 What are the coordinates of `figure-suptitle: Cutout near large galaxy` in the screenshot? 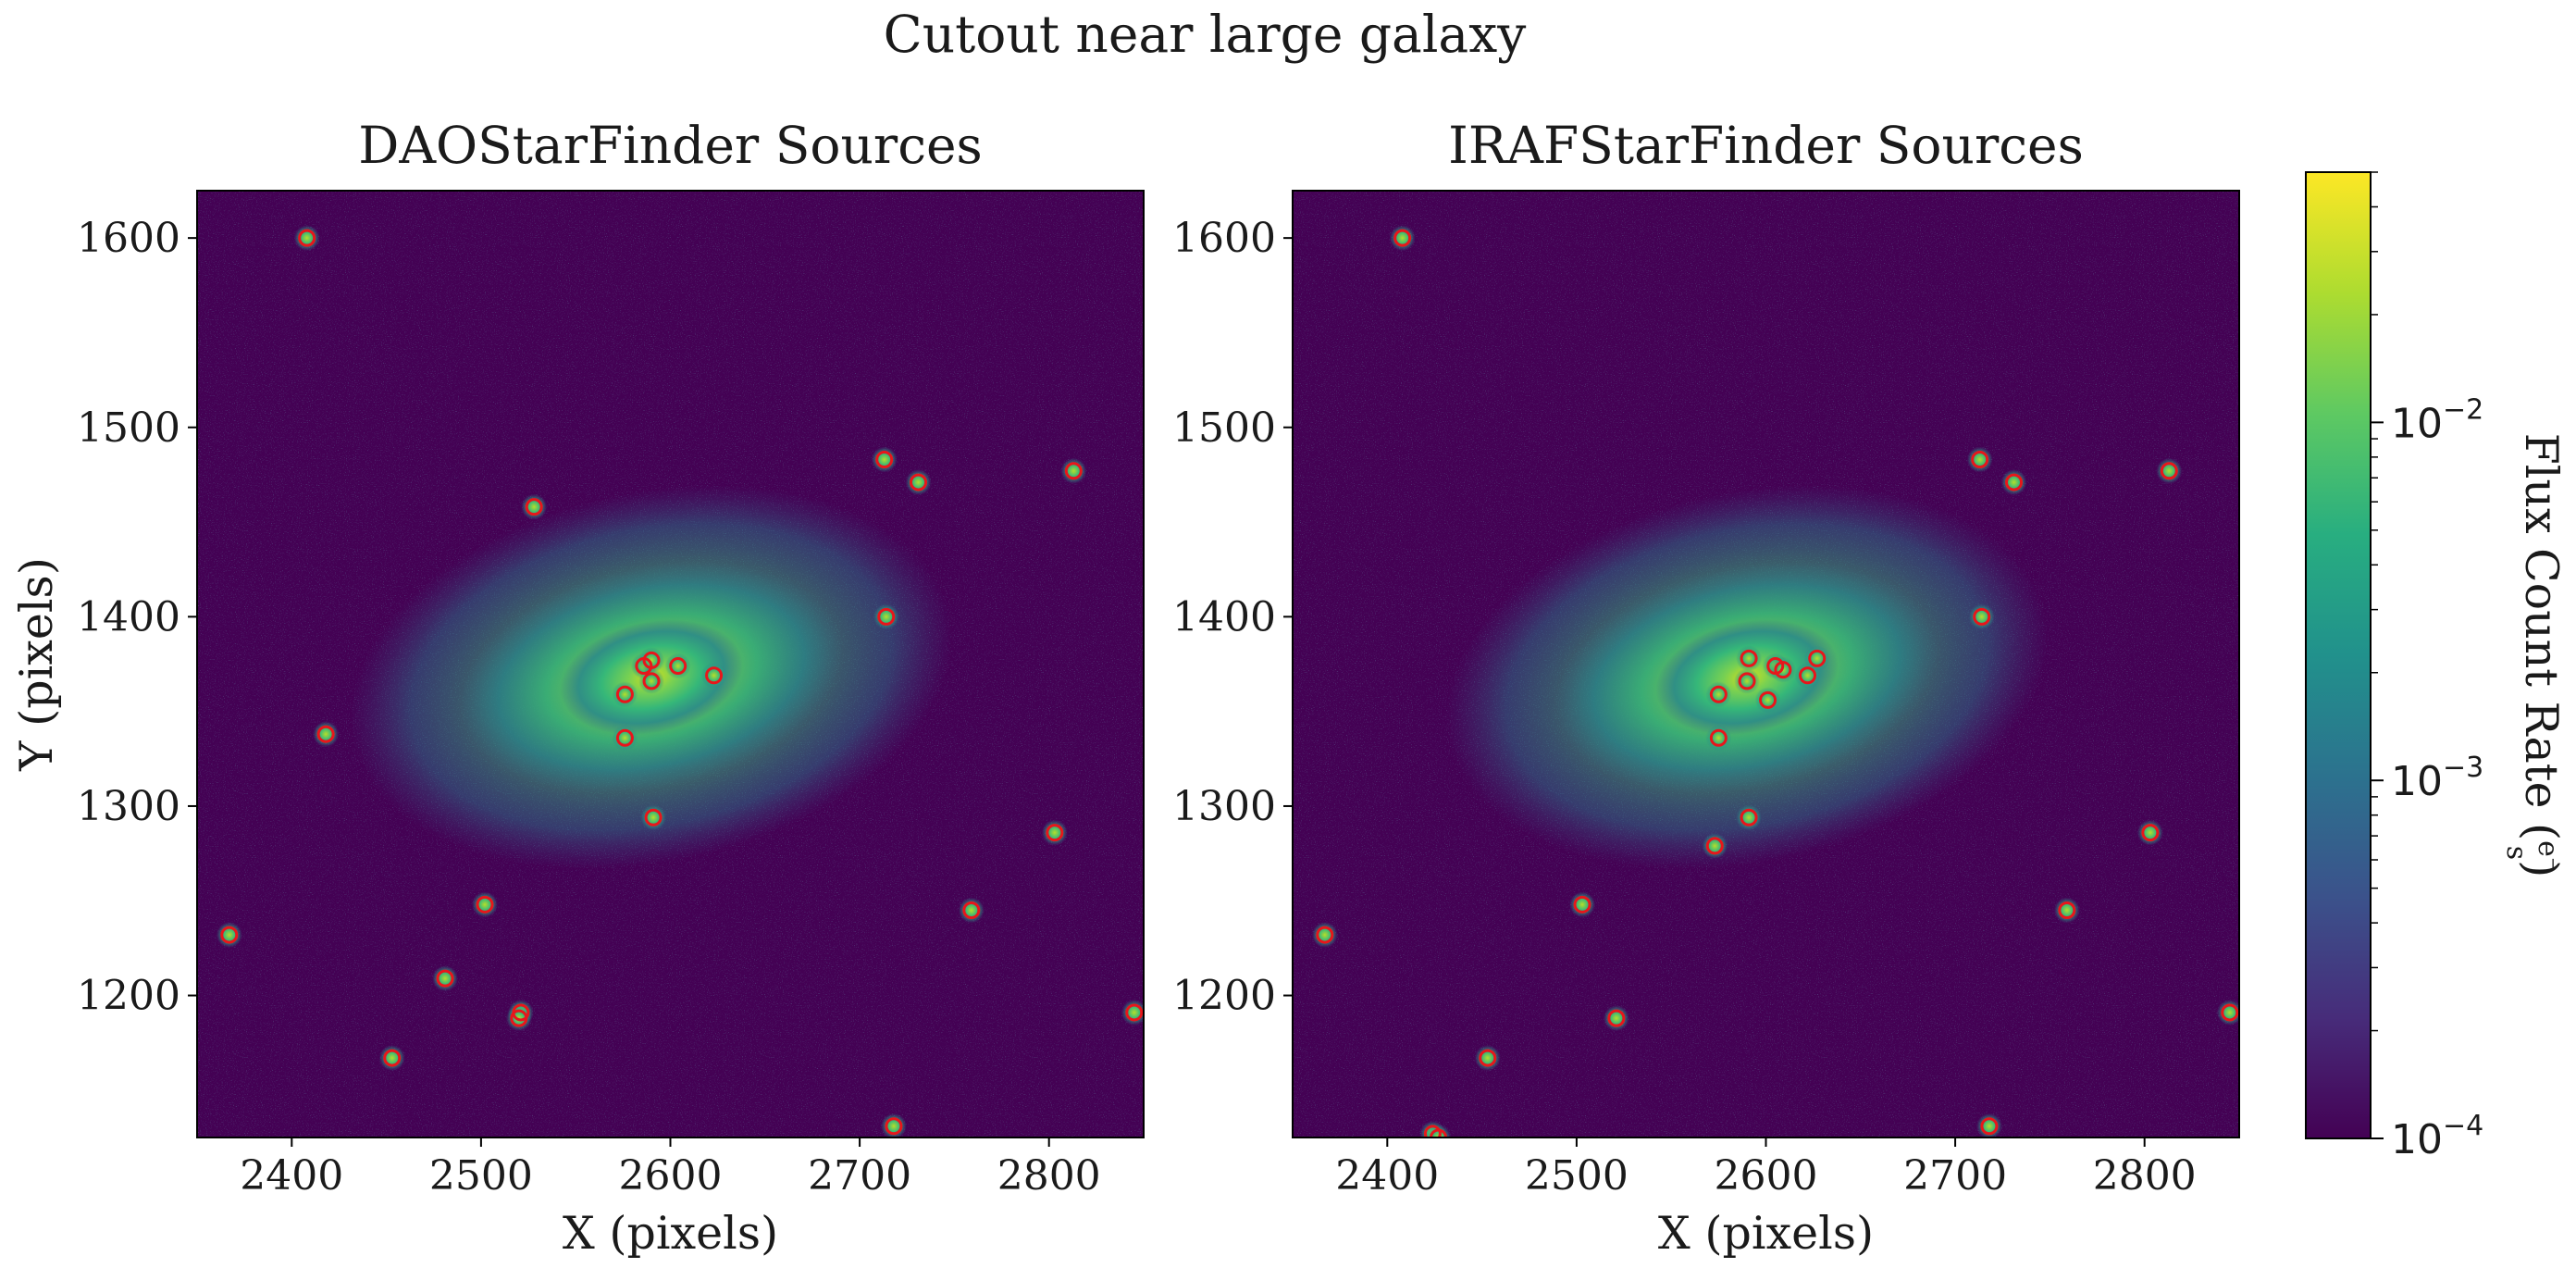 It's located at (1206, 34).